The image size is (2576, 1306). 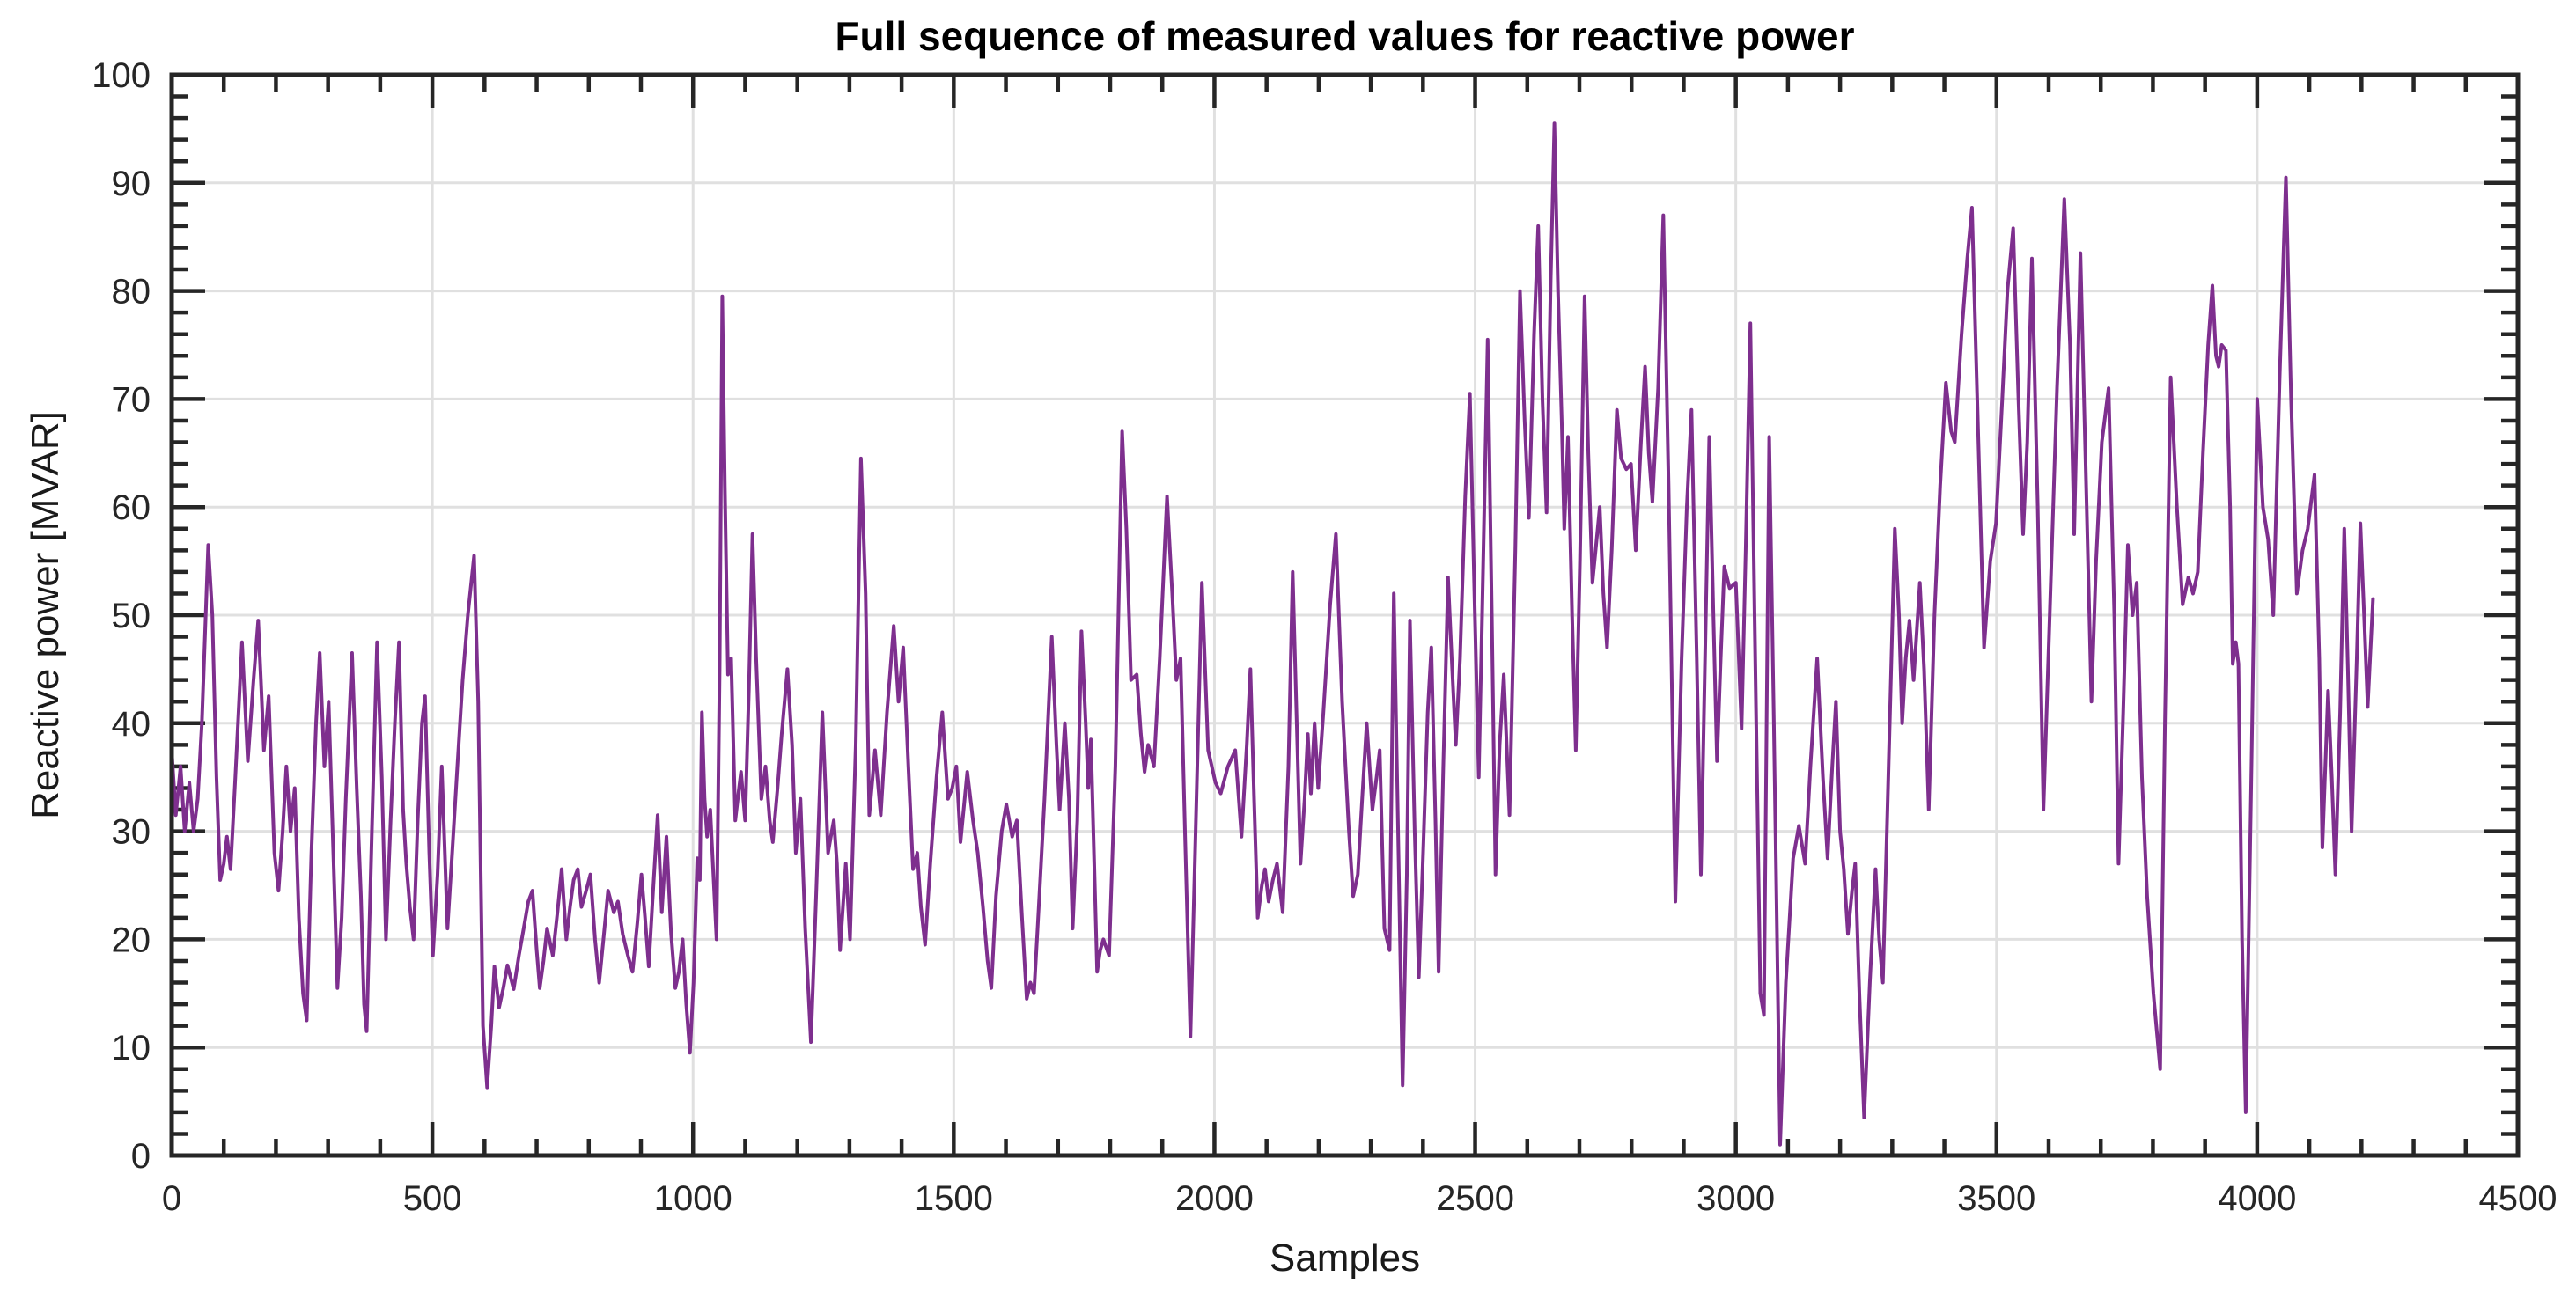 What do you see at coordinates (132, 184) in the screenshot?
I see `y-tick-label: 90` at bounding box center [132, 184].